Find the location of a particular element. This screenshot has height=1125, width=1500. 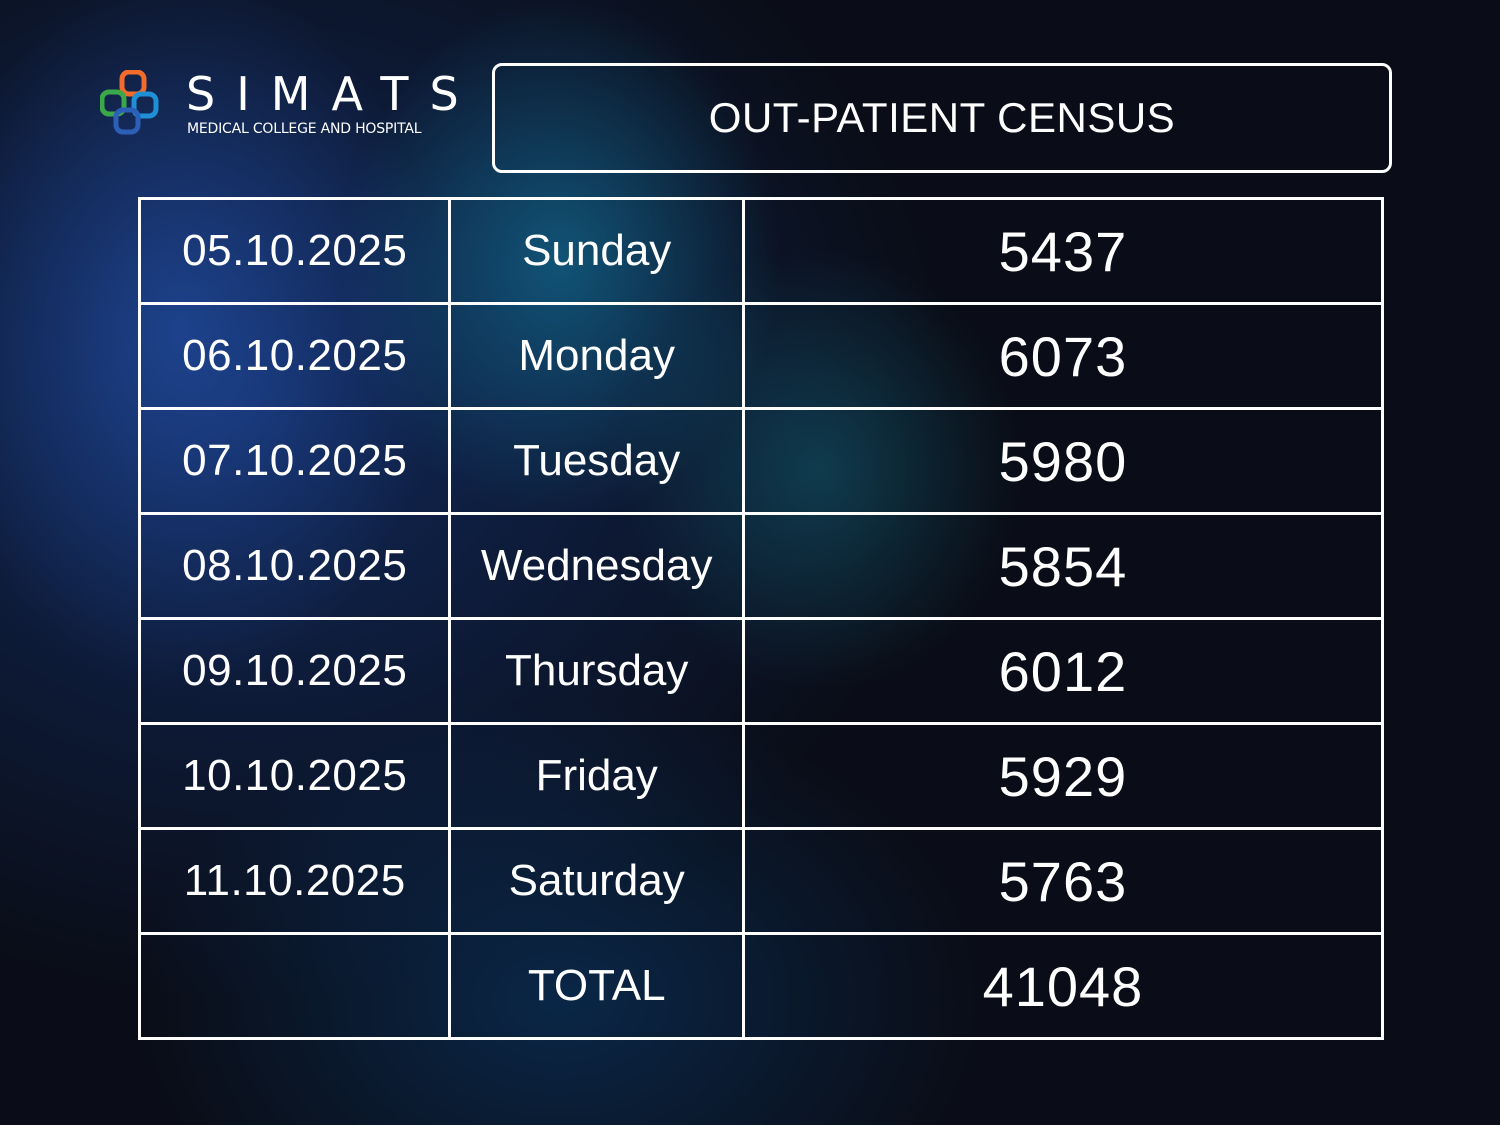

table-row: 06.10.2025 Monday 6073 is located at coordinates (761, 356).